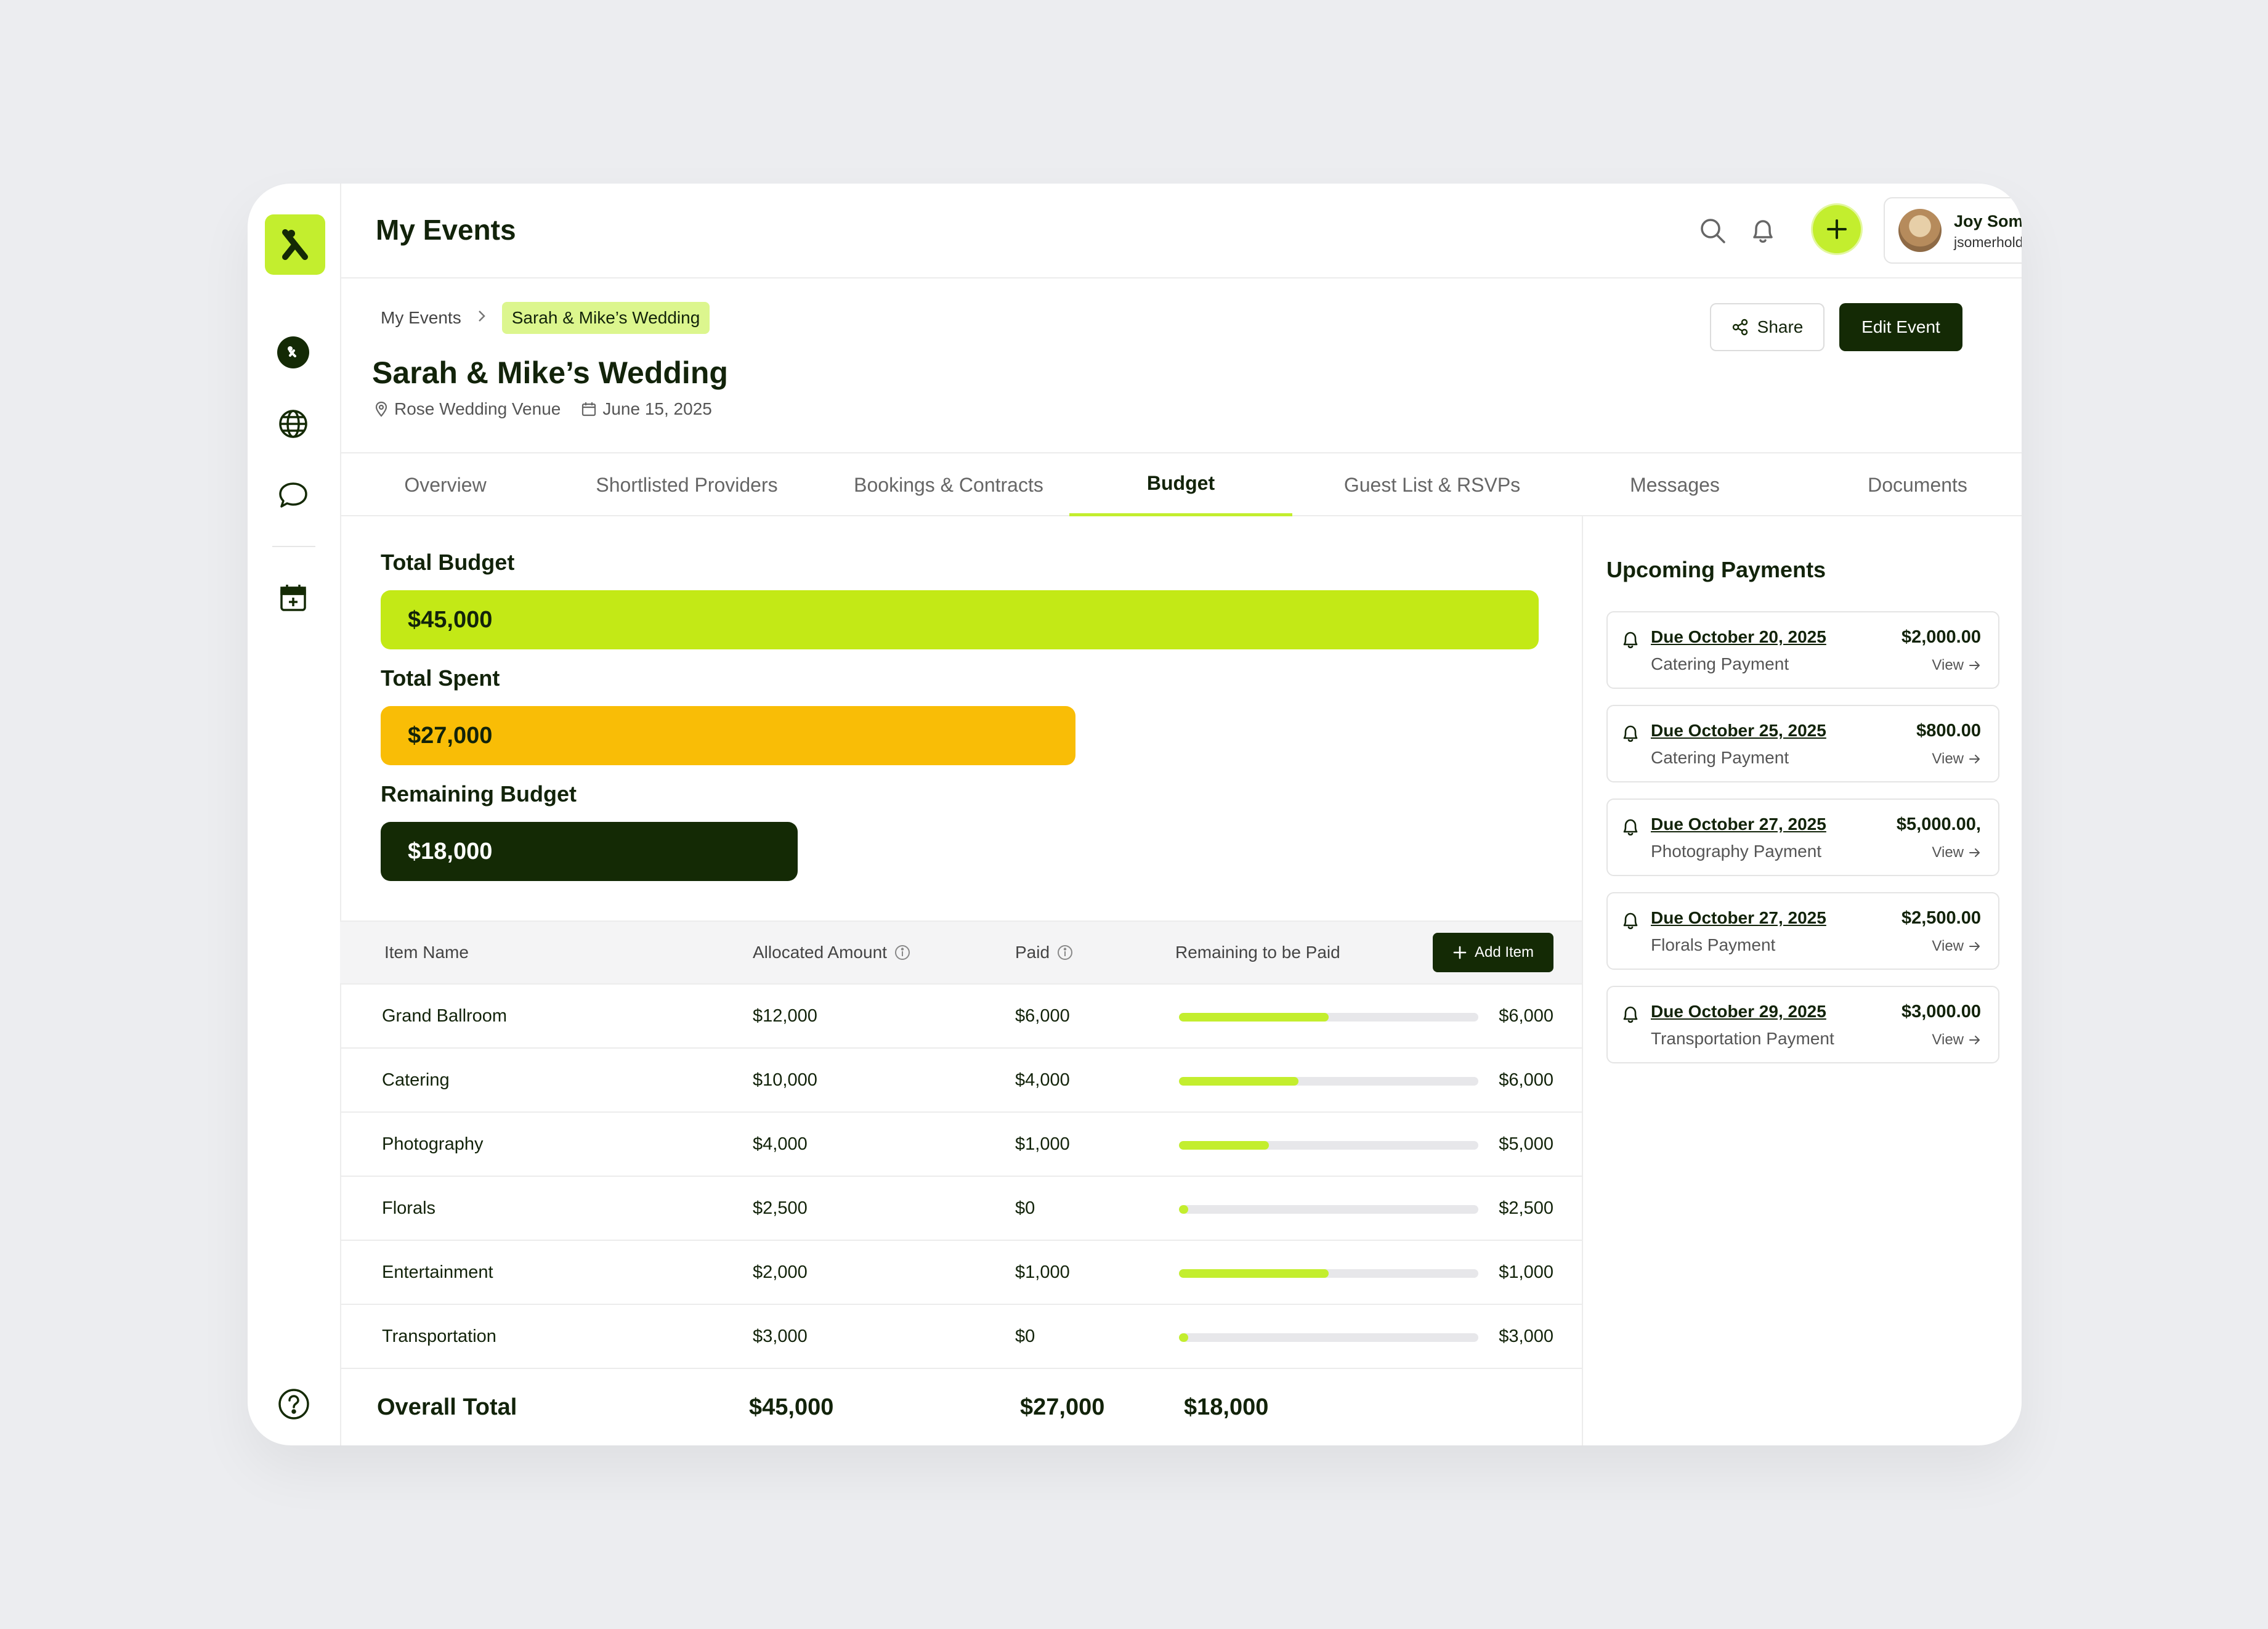  Describe the element at coordinates (1713, 230) in the screenshot. I see `search-icon` at that location.